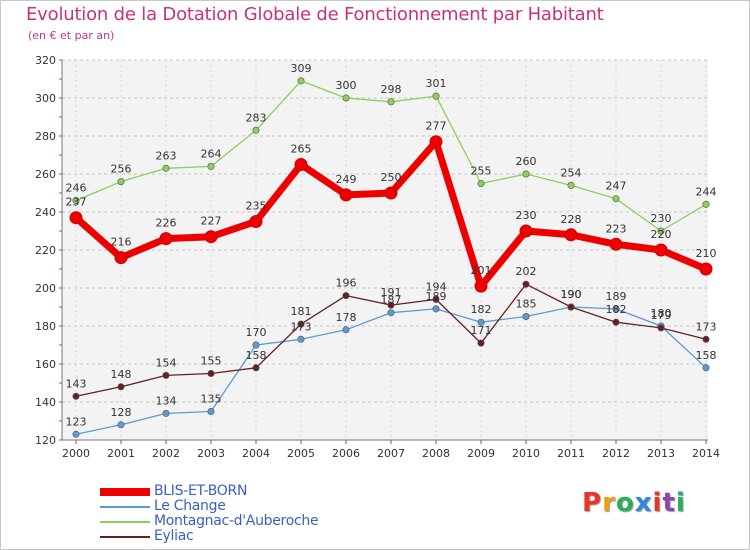 The image size is (750, 550). I want to click on x-tick-label: 2011, so click(571, 453).